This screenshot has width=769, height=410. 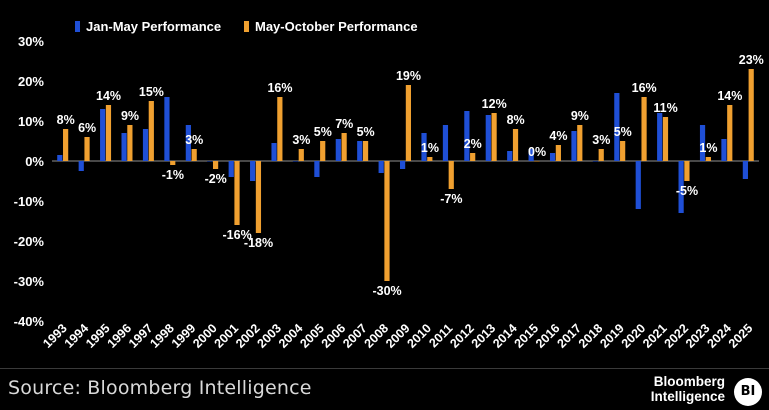 I want to click on y-tick-label: 20%, so click(x=31, y=81).